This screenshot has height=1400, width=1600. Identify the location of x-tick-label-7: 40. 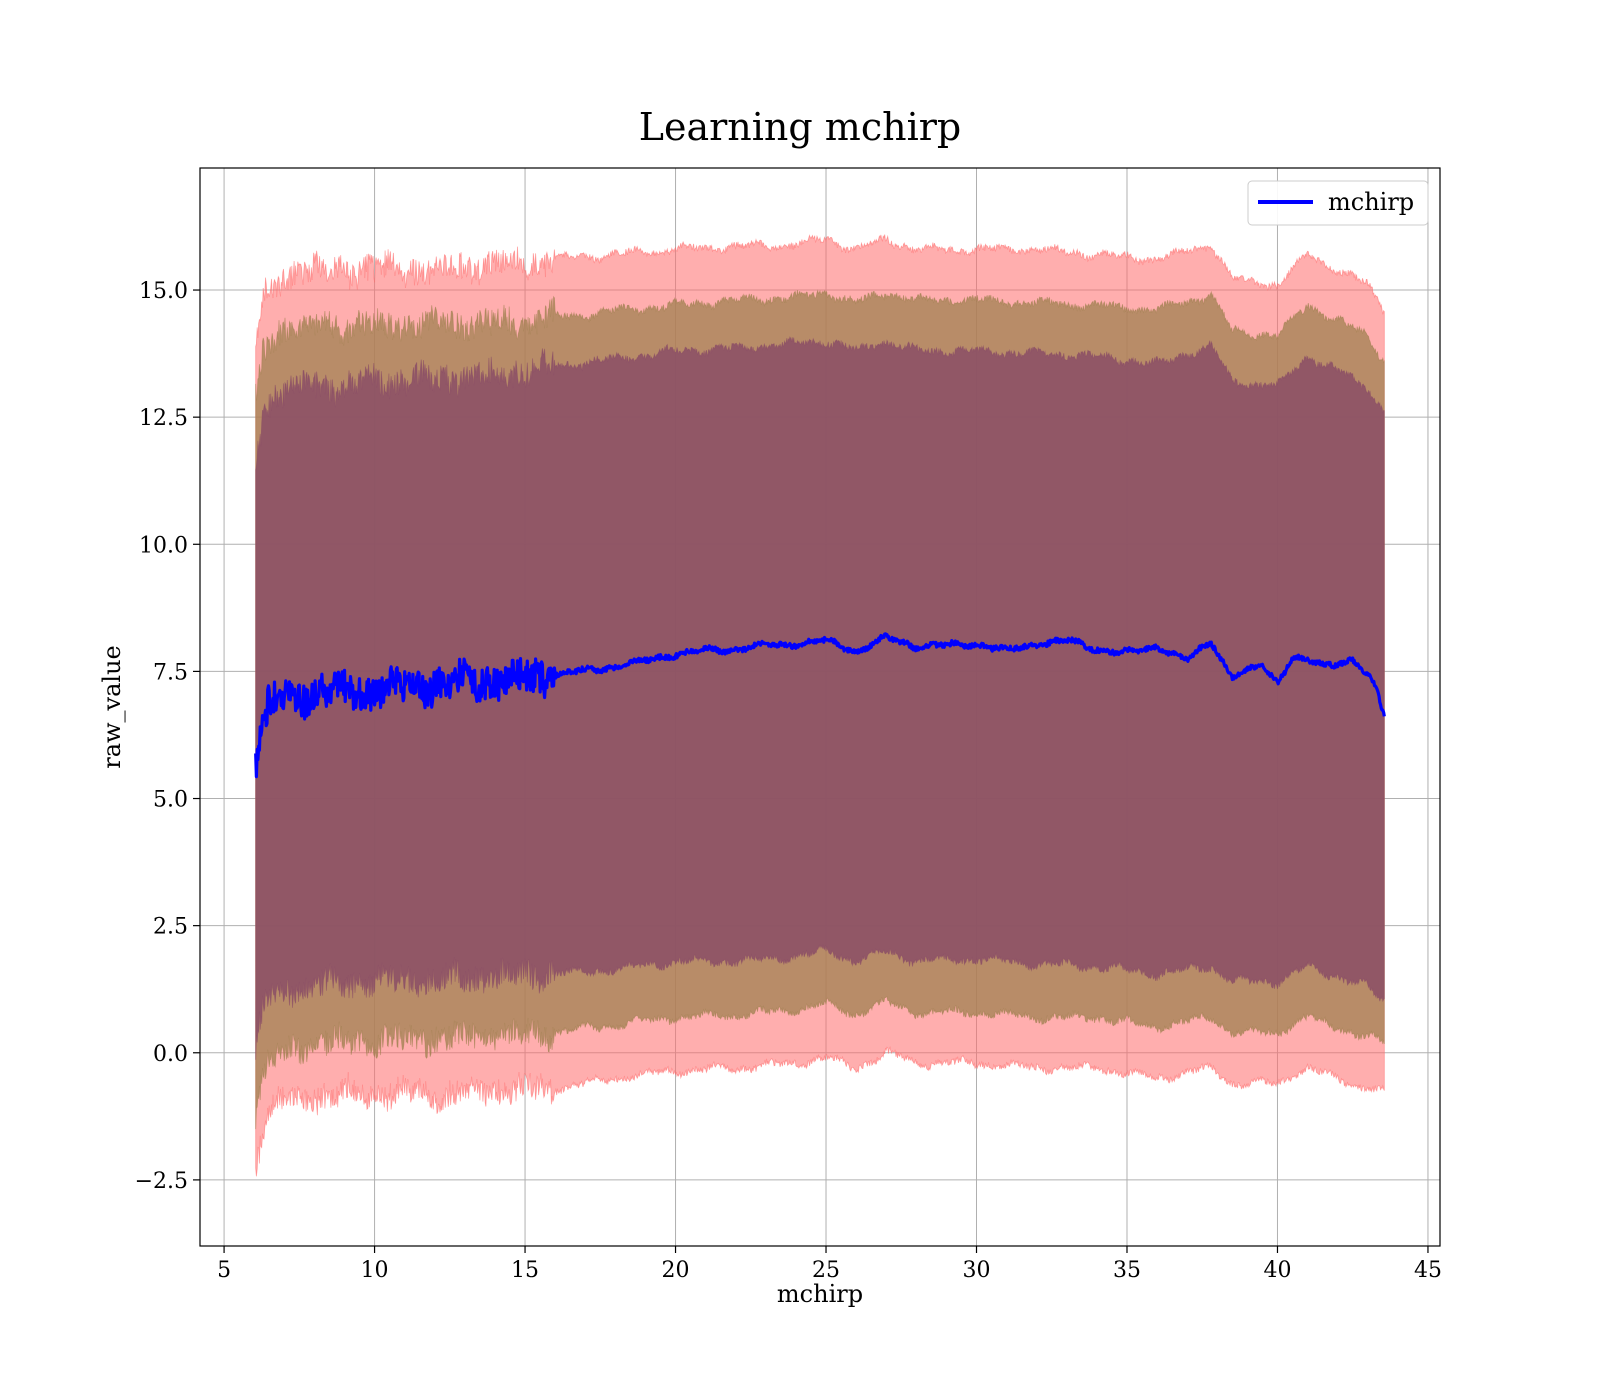
(1277, 1270).